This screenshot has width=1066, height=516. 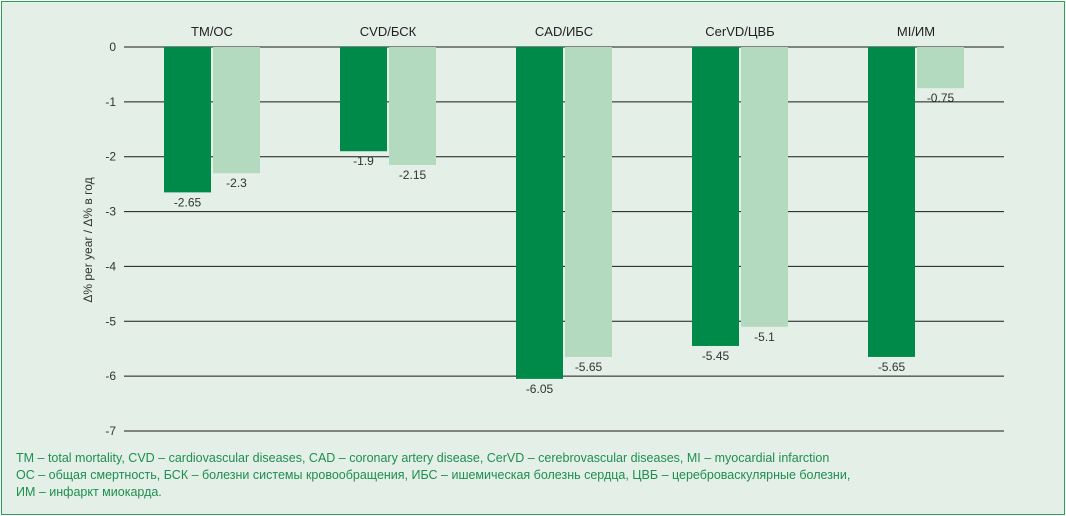 I want to click on category-label: TM/OC, so click(x=212, y=31).